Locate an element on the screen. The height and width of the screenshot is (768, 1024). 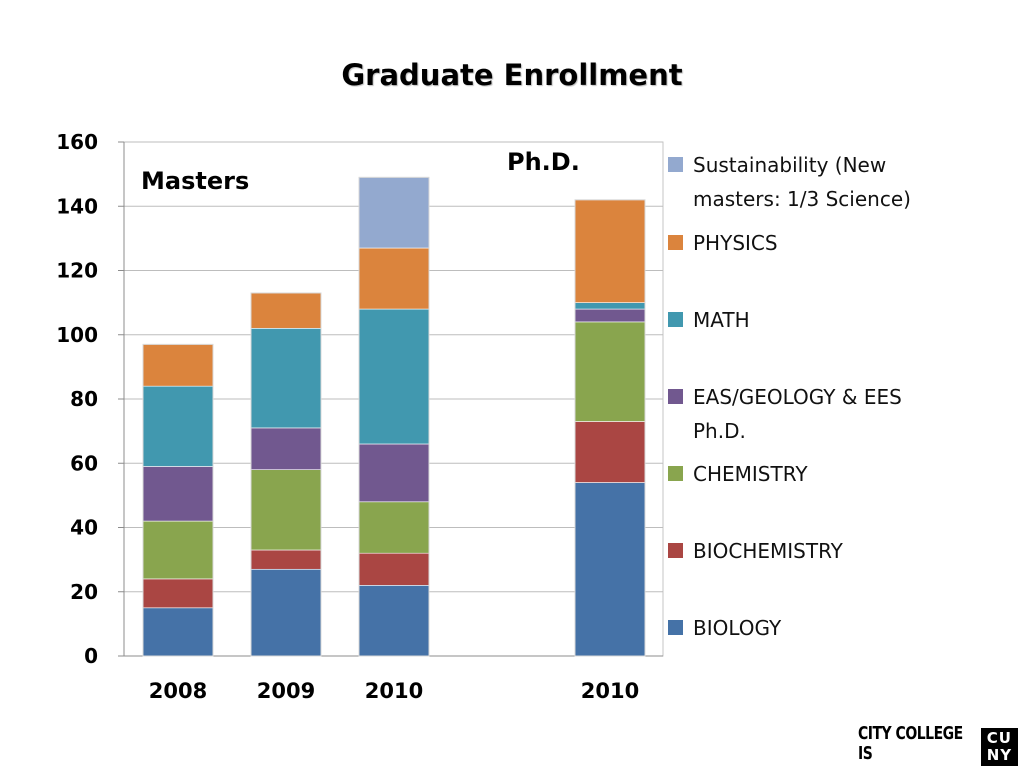
x-tick-label: 2008 is located at coordinates (178, 691).